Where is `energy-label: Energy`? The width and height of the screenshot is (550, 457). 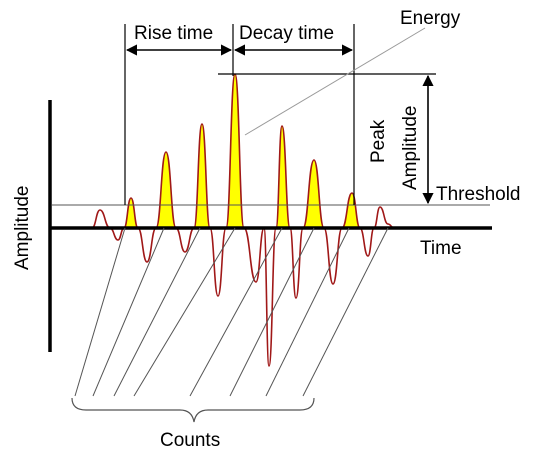
energy-label: Energy is located at coordinates (430, 18).